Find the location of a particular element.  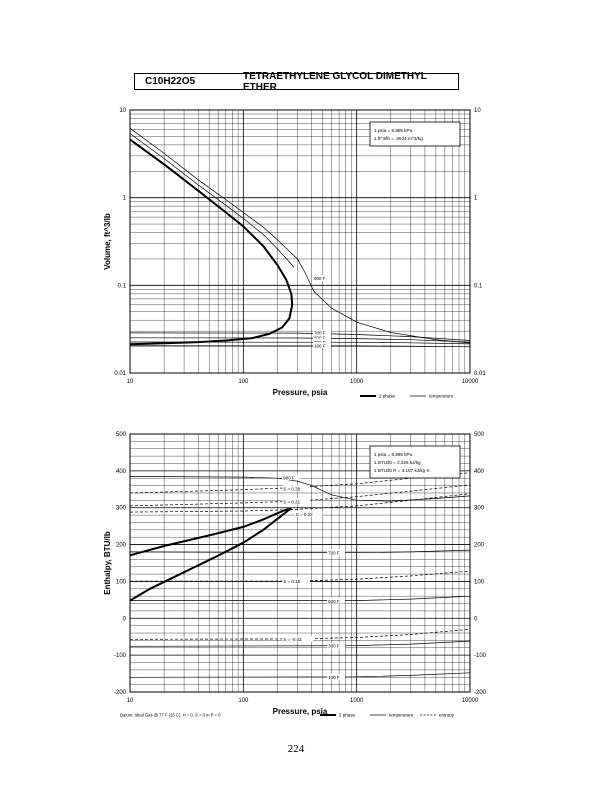

compound-name: TETRAETHYLENE GLYCOL DIMETHYL ETHER is located at coordinates (335, 81).